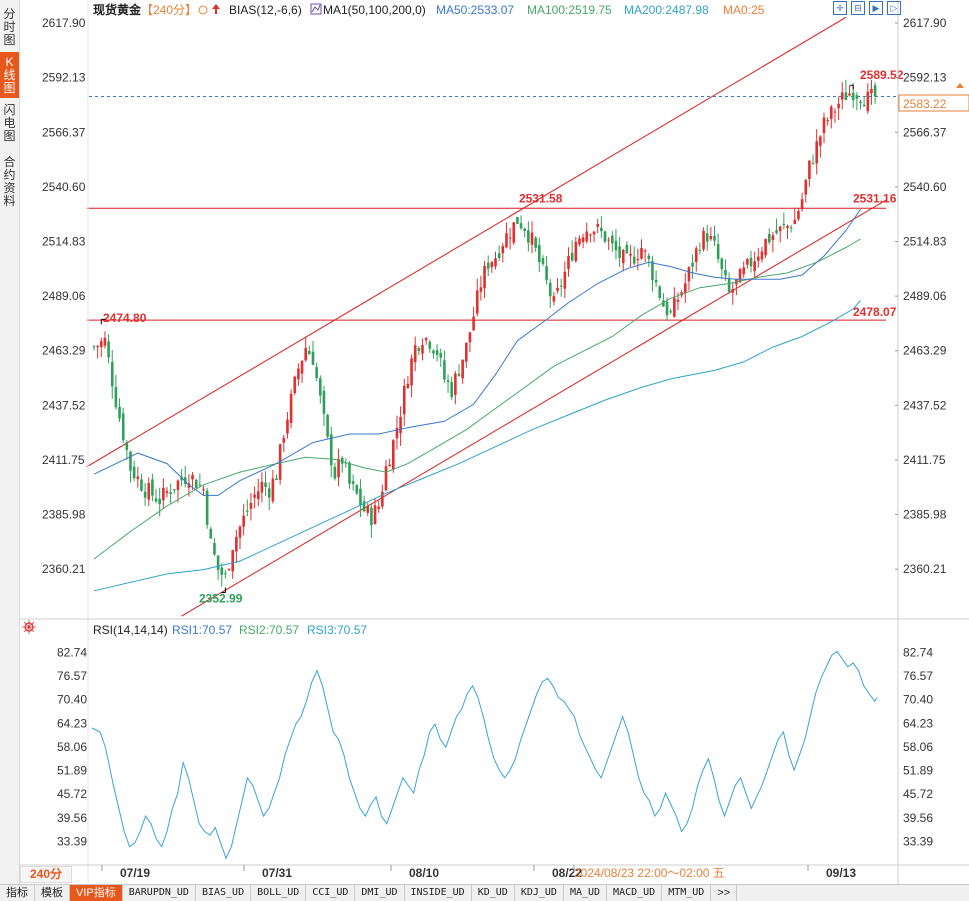  What do you see at coordinates (64, 78) in the screenshot?
I see `price-axis-label-left: 2592.13` at bounding box center [64, 78].